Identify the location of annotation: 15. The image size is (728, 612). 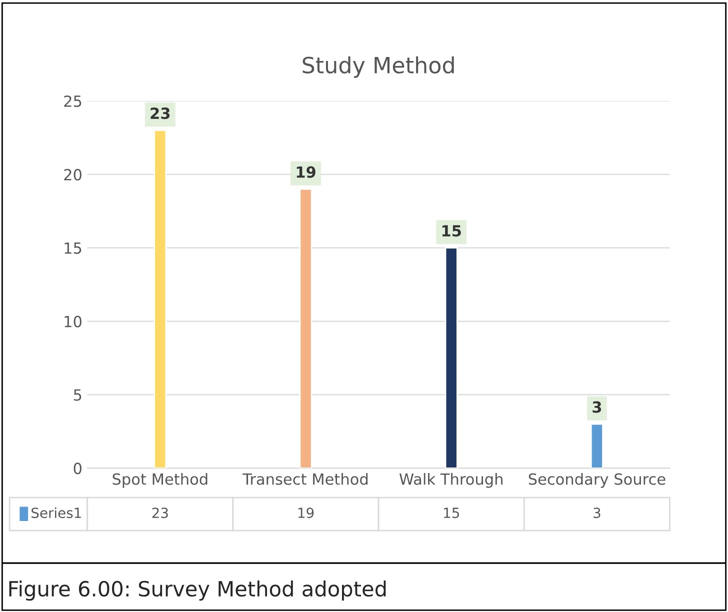
(451, 231).